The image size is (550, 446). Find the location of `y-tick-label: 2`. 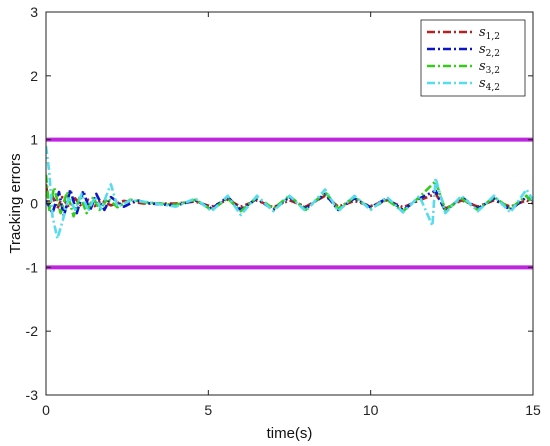

y-tick-label: 2 is located at coordinates (34, 76).